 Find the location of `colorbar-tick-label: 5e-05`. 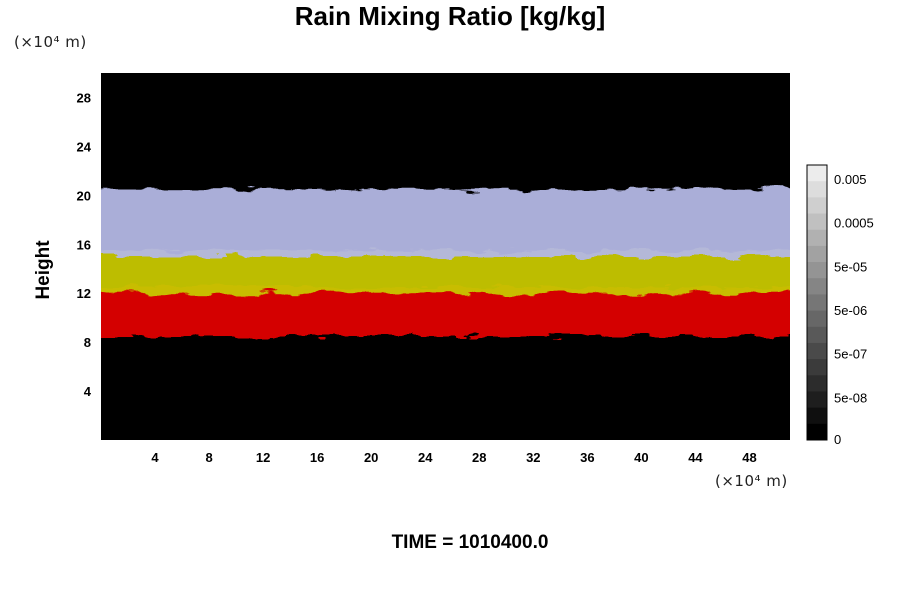

colorbar-tick-label: 5e-05 is located at coordinates (850, 266).